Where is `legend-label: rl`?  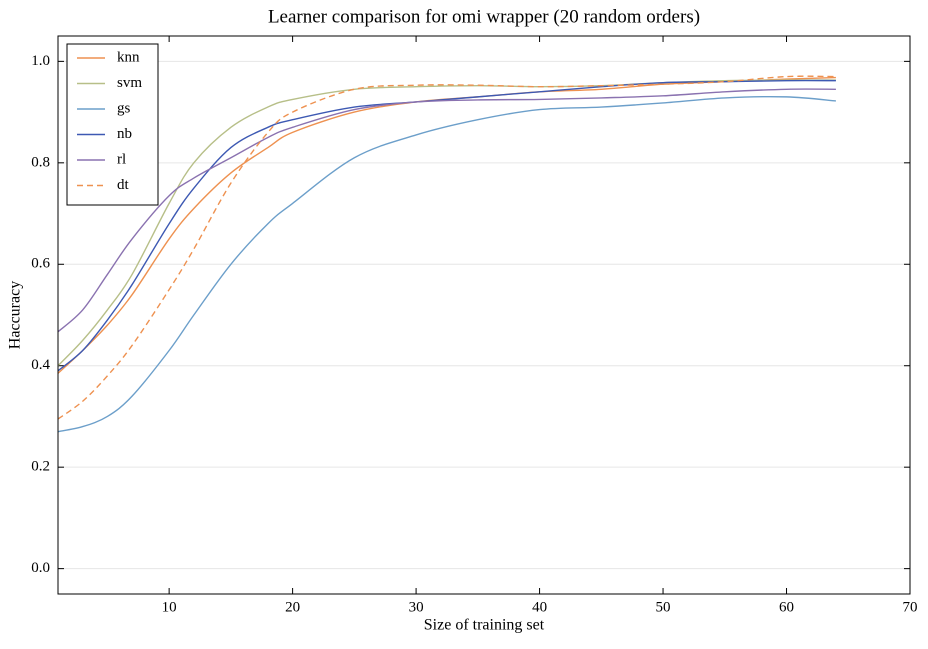 legend-label: rl is located at coordinates (121, 159).